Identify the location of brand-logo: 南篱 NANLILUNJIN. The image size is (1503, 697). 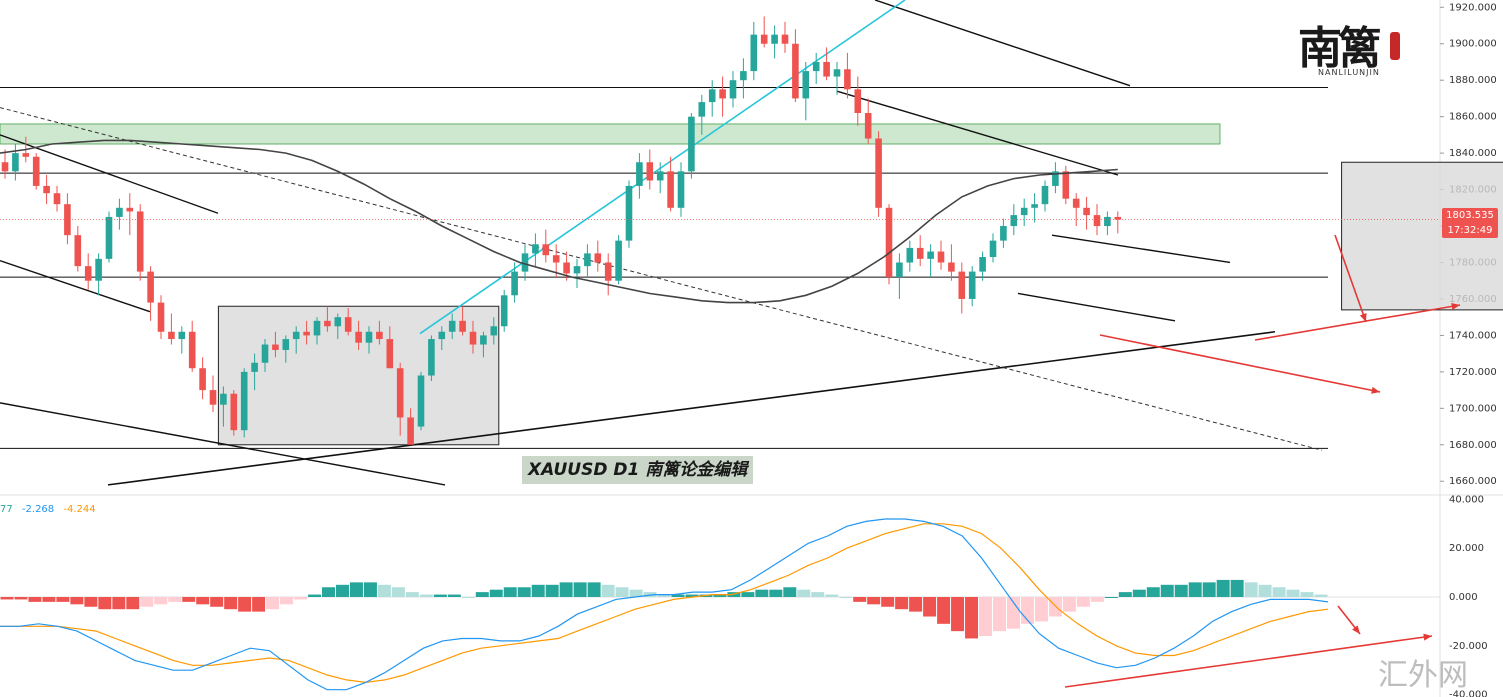
(1360, 50).